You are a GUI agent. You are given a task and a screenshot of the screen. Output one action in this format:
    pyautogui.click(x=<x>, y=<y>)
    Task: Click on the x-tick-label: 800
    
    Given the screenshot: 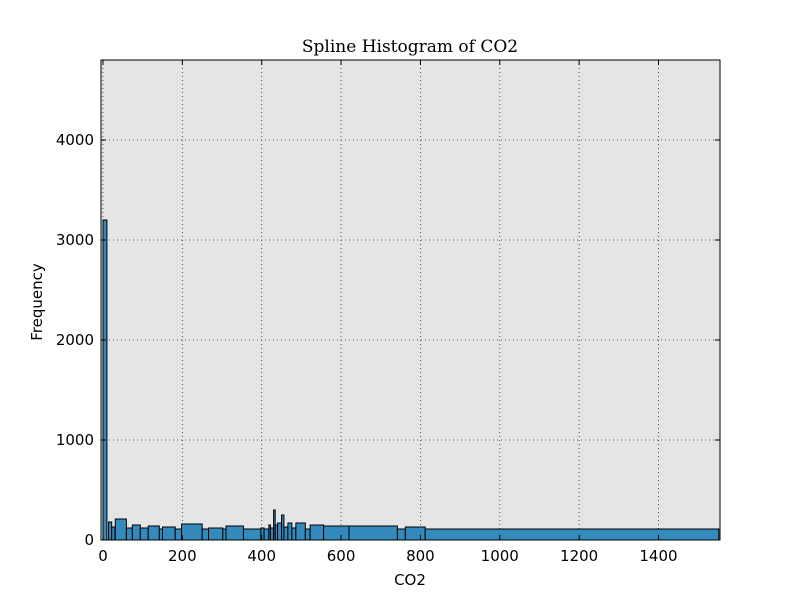 What is the action you would take?
    pyautogui.click(x=420, y=556)
    